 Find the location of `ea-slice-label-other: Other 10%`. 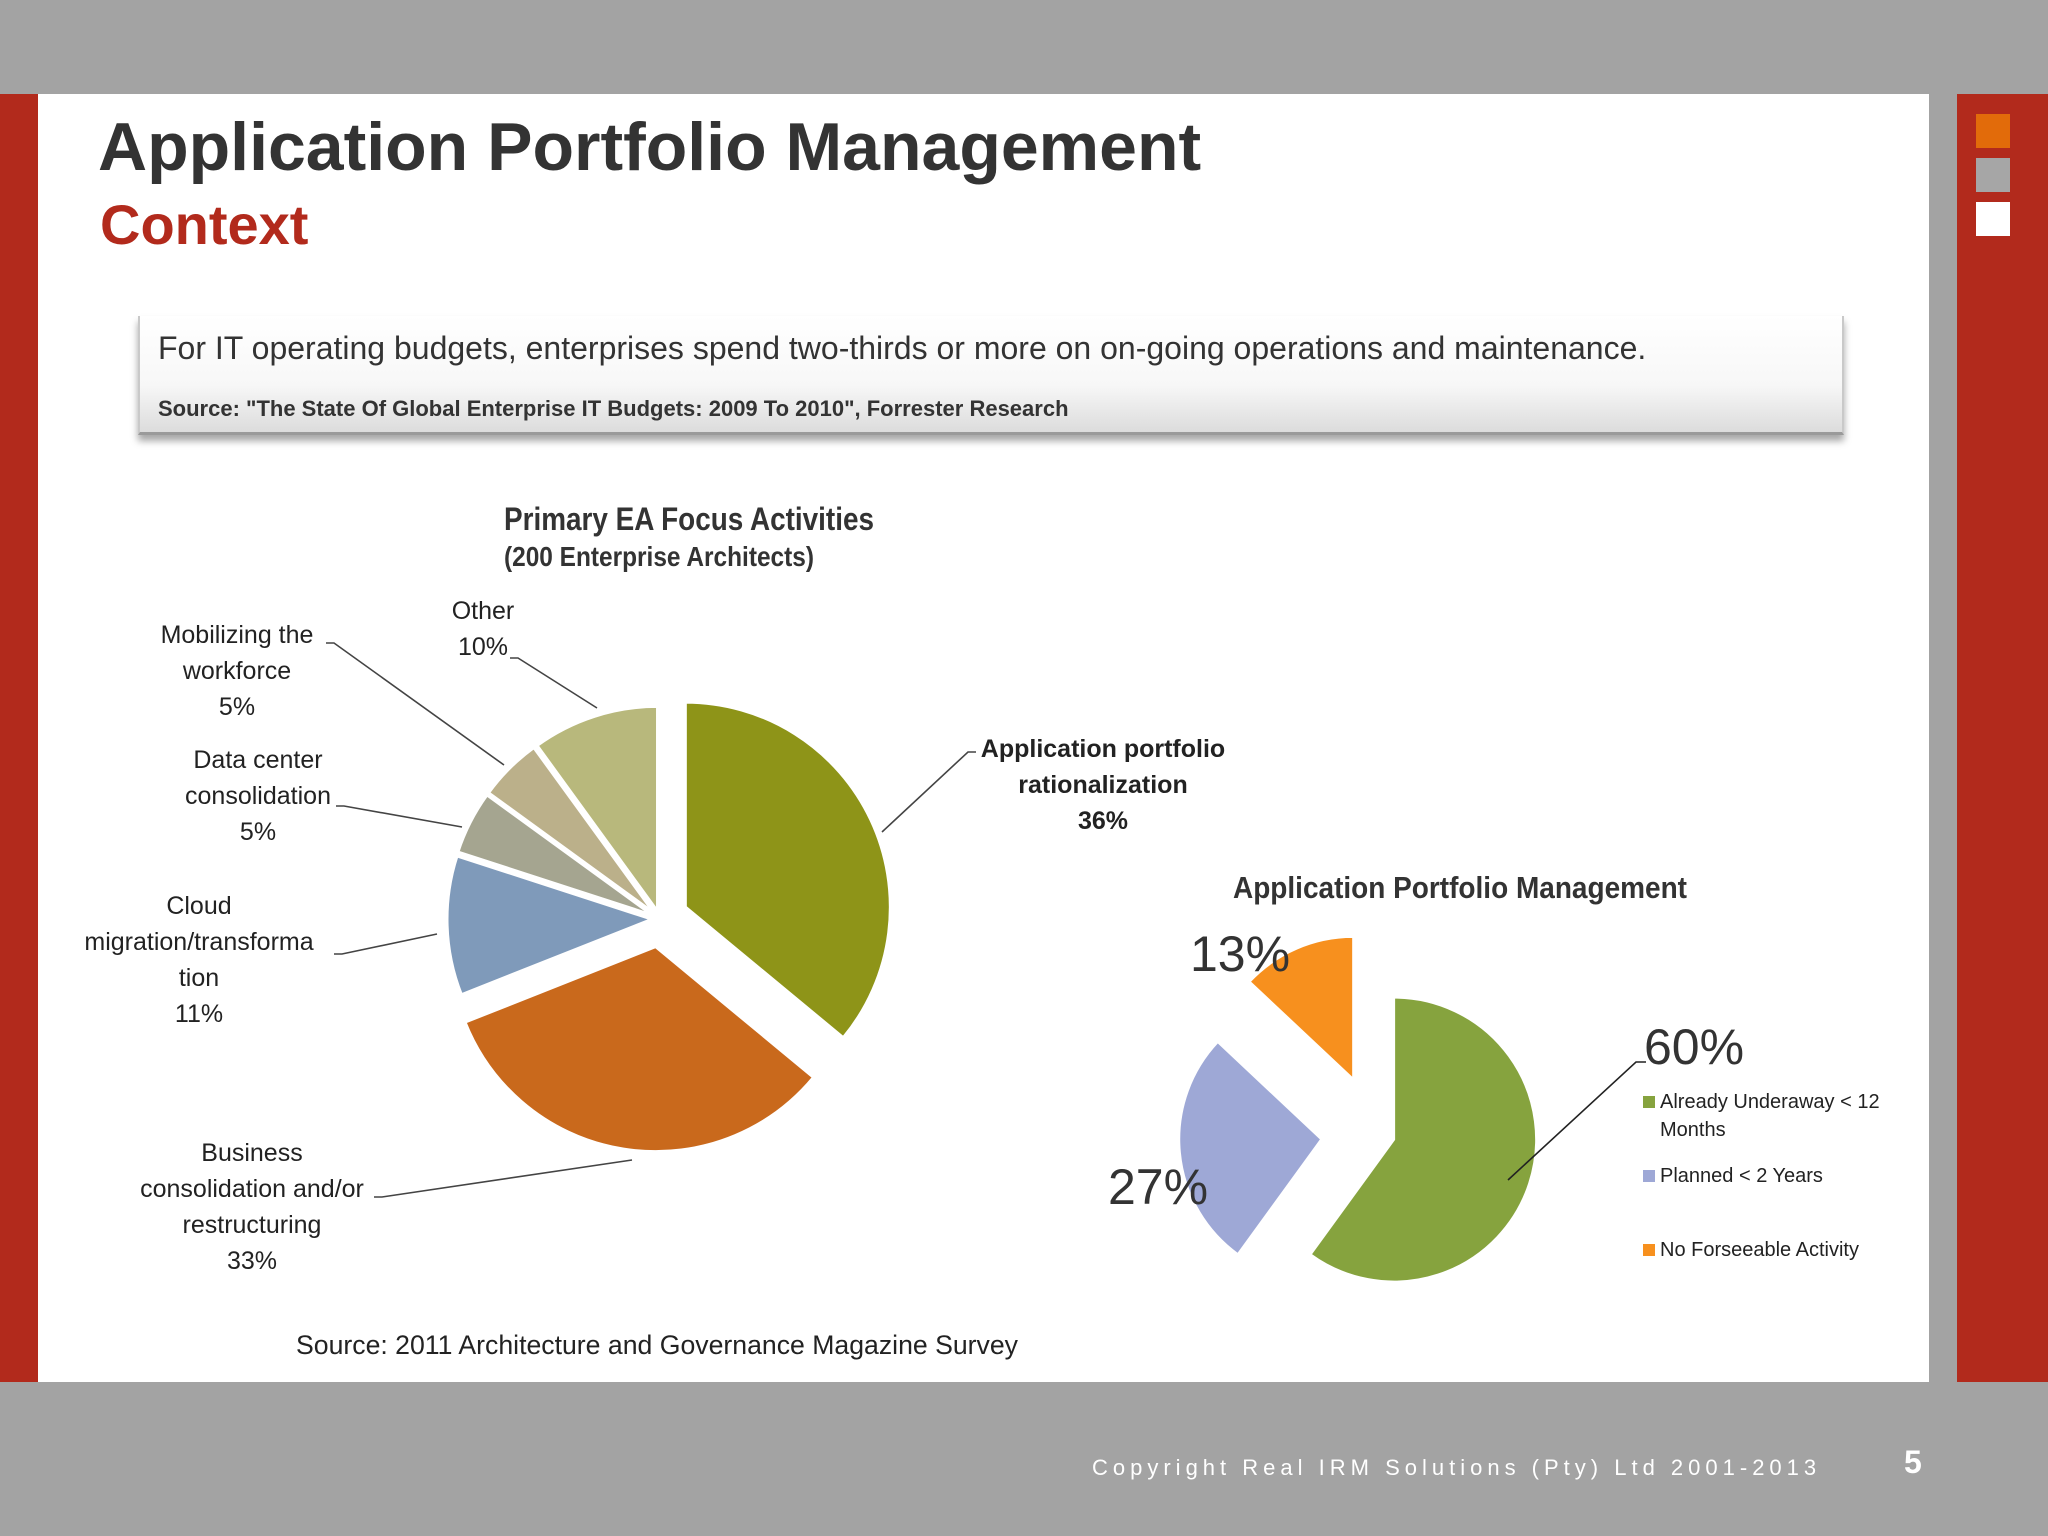

ea-slice-label-other: Other 10% is located at coordinates (483, 629).